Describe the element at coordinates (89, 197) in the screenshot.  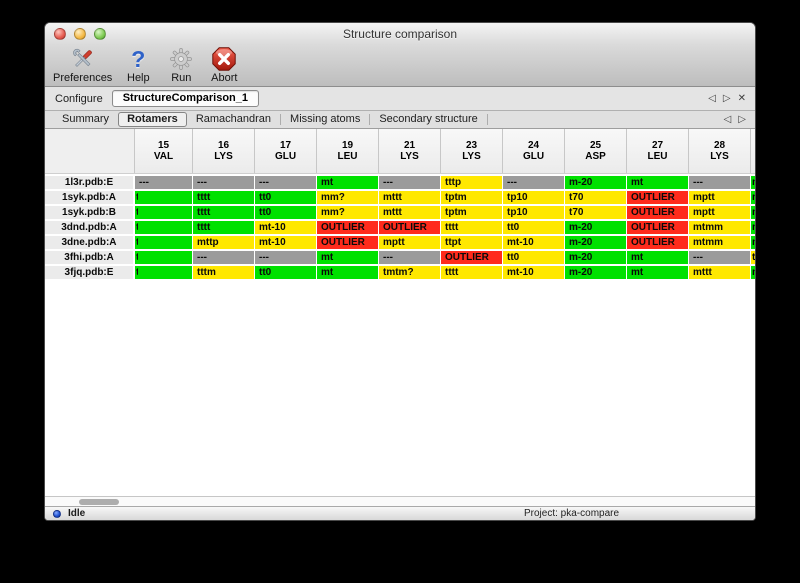
I see `row-label: 1syk.pdb:A` at that location.